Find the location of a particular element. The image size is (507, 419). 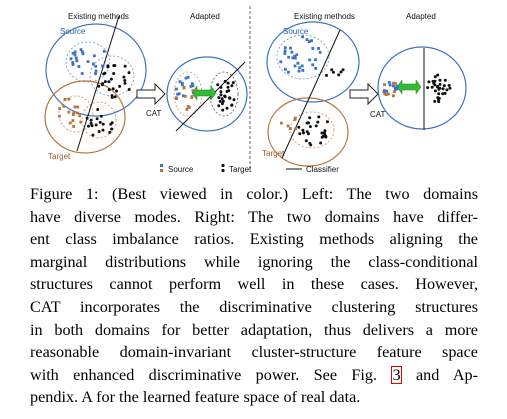

left-existing-label: Existing methods is located at coordinates (98, 16).